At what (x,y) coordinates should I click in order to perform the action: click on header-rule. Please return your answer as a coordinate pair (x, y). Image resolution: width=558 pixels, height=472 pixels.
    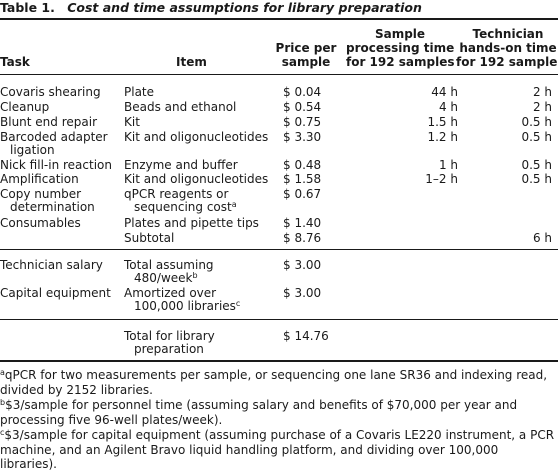
    Looking at the image, I should click on (279, 74).